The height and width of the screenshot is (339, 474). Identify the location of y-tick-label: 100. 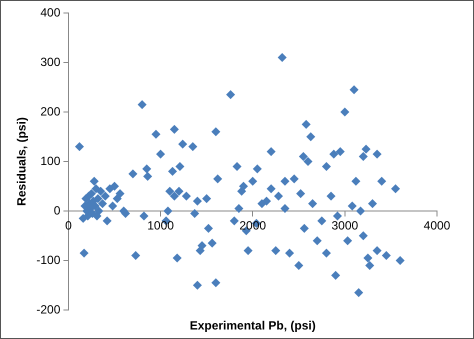
(50, 161).